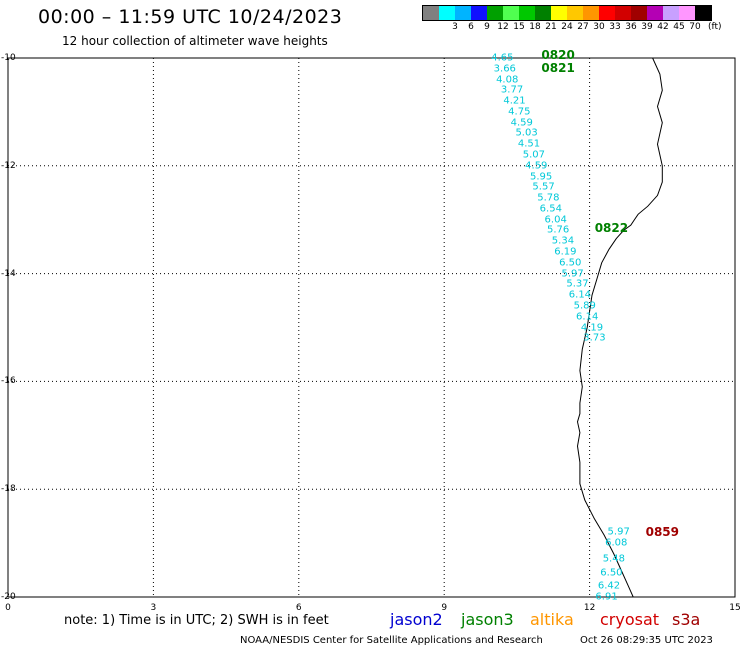  What do you see at coordinates (487, 619) in the screenshot?
I see `satellite-name-jason3: jason3` at bounding box center [487, 619].